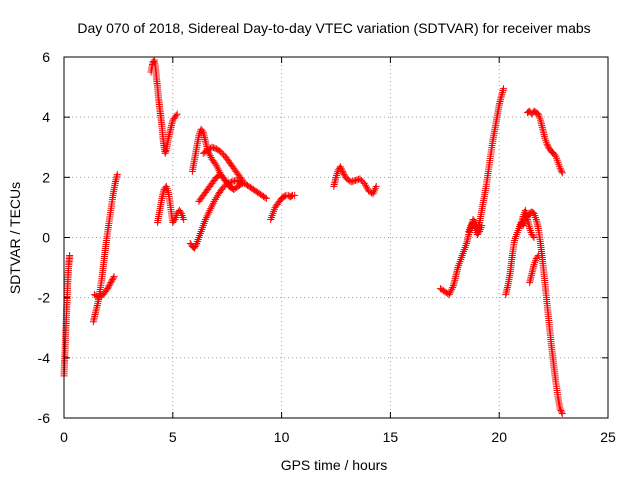 This screenshot has width=640, height=480. I want to click on y-tick-label: 0, so click(46, 238).